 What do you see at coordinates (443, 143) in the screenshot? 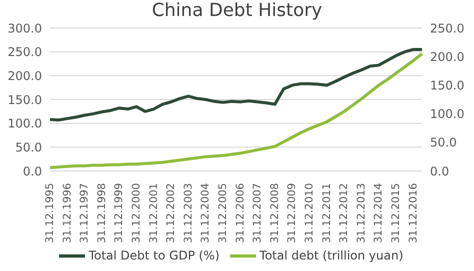
I see `y2-tick-label: 50.0` at bounding box center [443, 143].